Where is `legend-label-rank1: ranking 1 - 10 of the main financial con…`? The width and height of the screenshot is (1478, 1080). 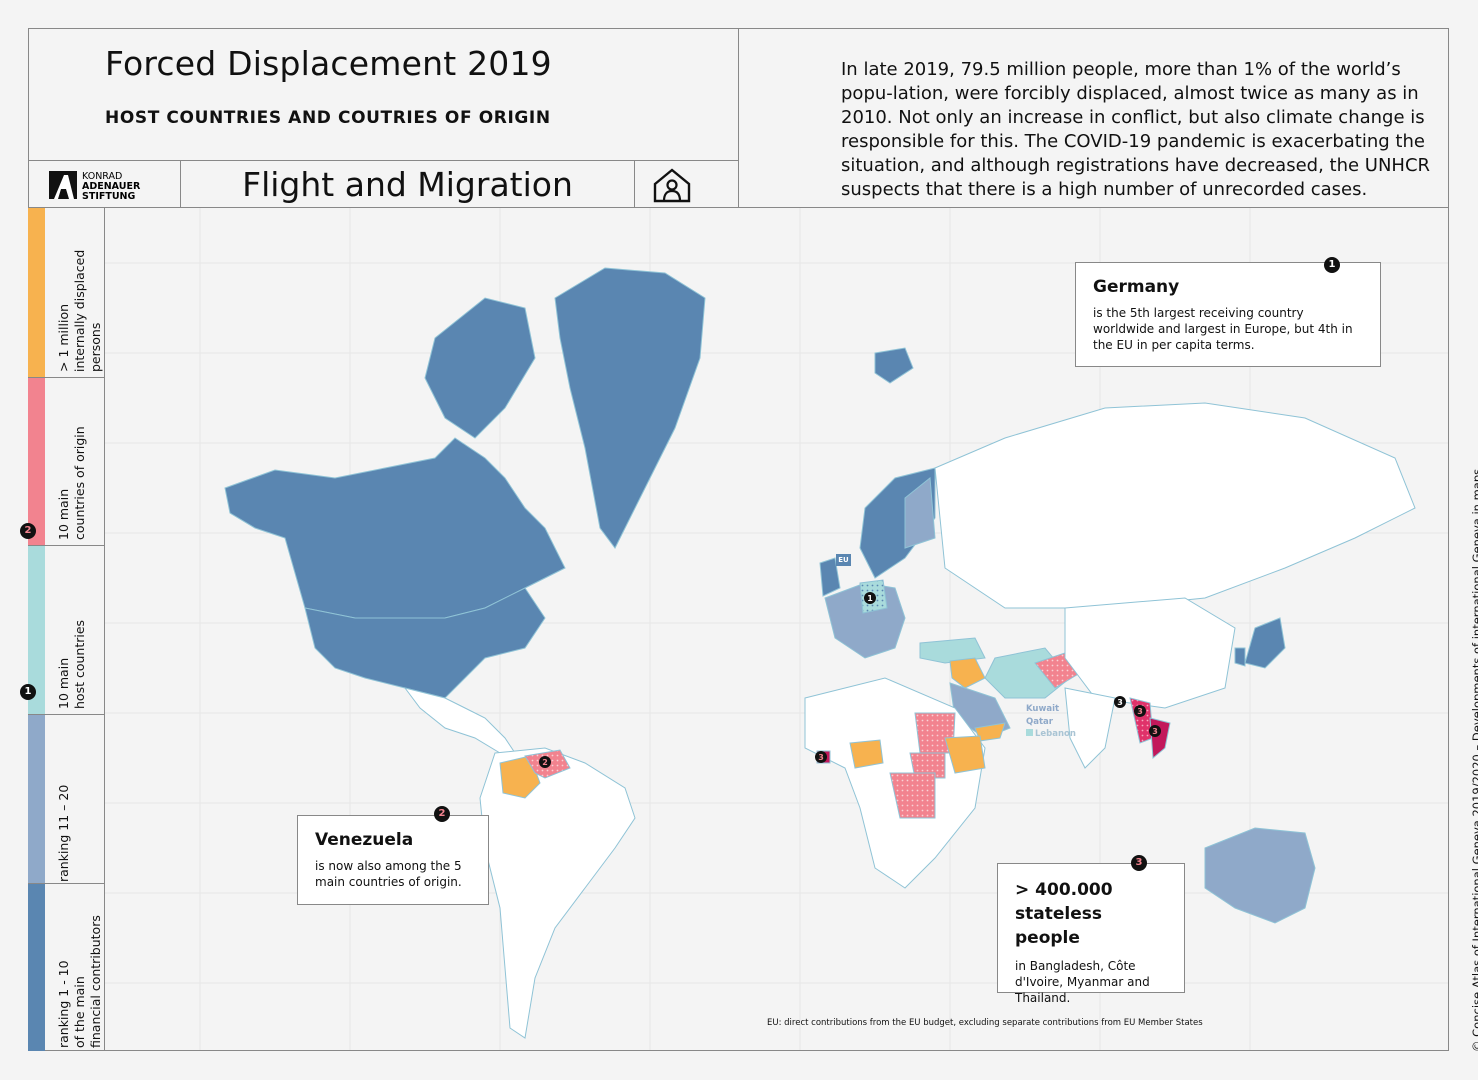 legend-label-rank1: ranking 1 - 10 of the main financial con… is located at coordinates (79, 981).